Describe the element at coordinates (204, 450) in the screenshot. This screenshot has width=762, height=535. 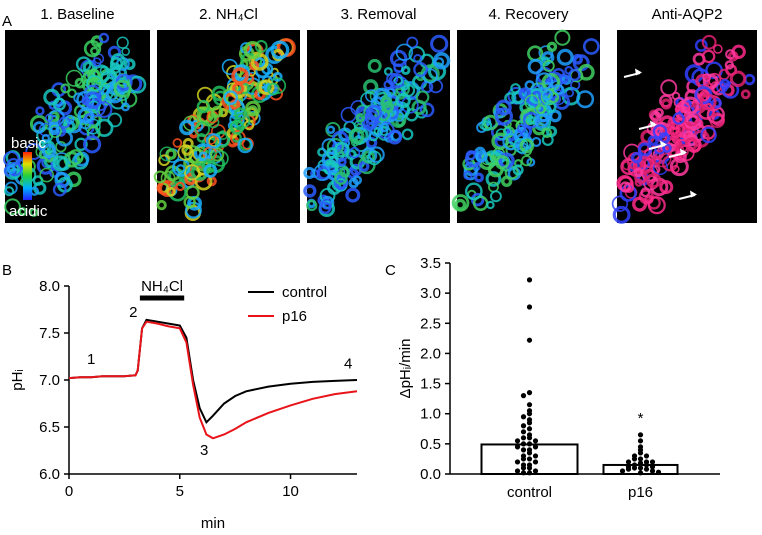
I see `annotation: 3` at that location.